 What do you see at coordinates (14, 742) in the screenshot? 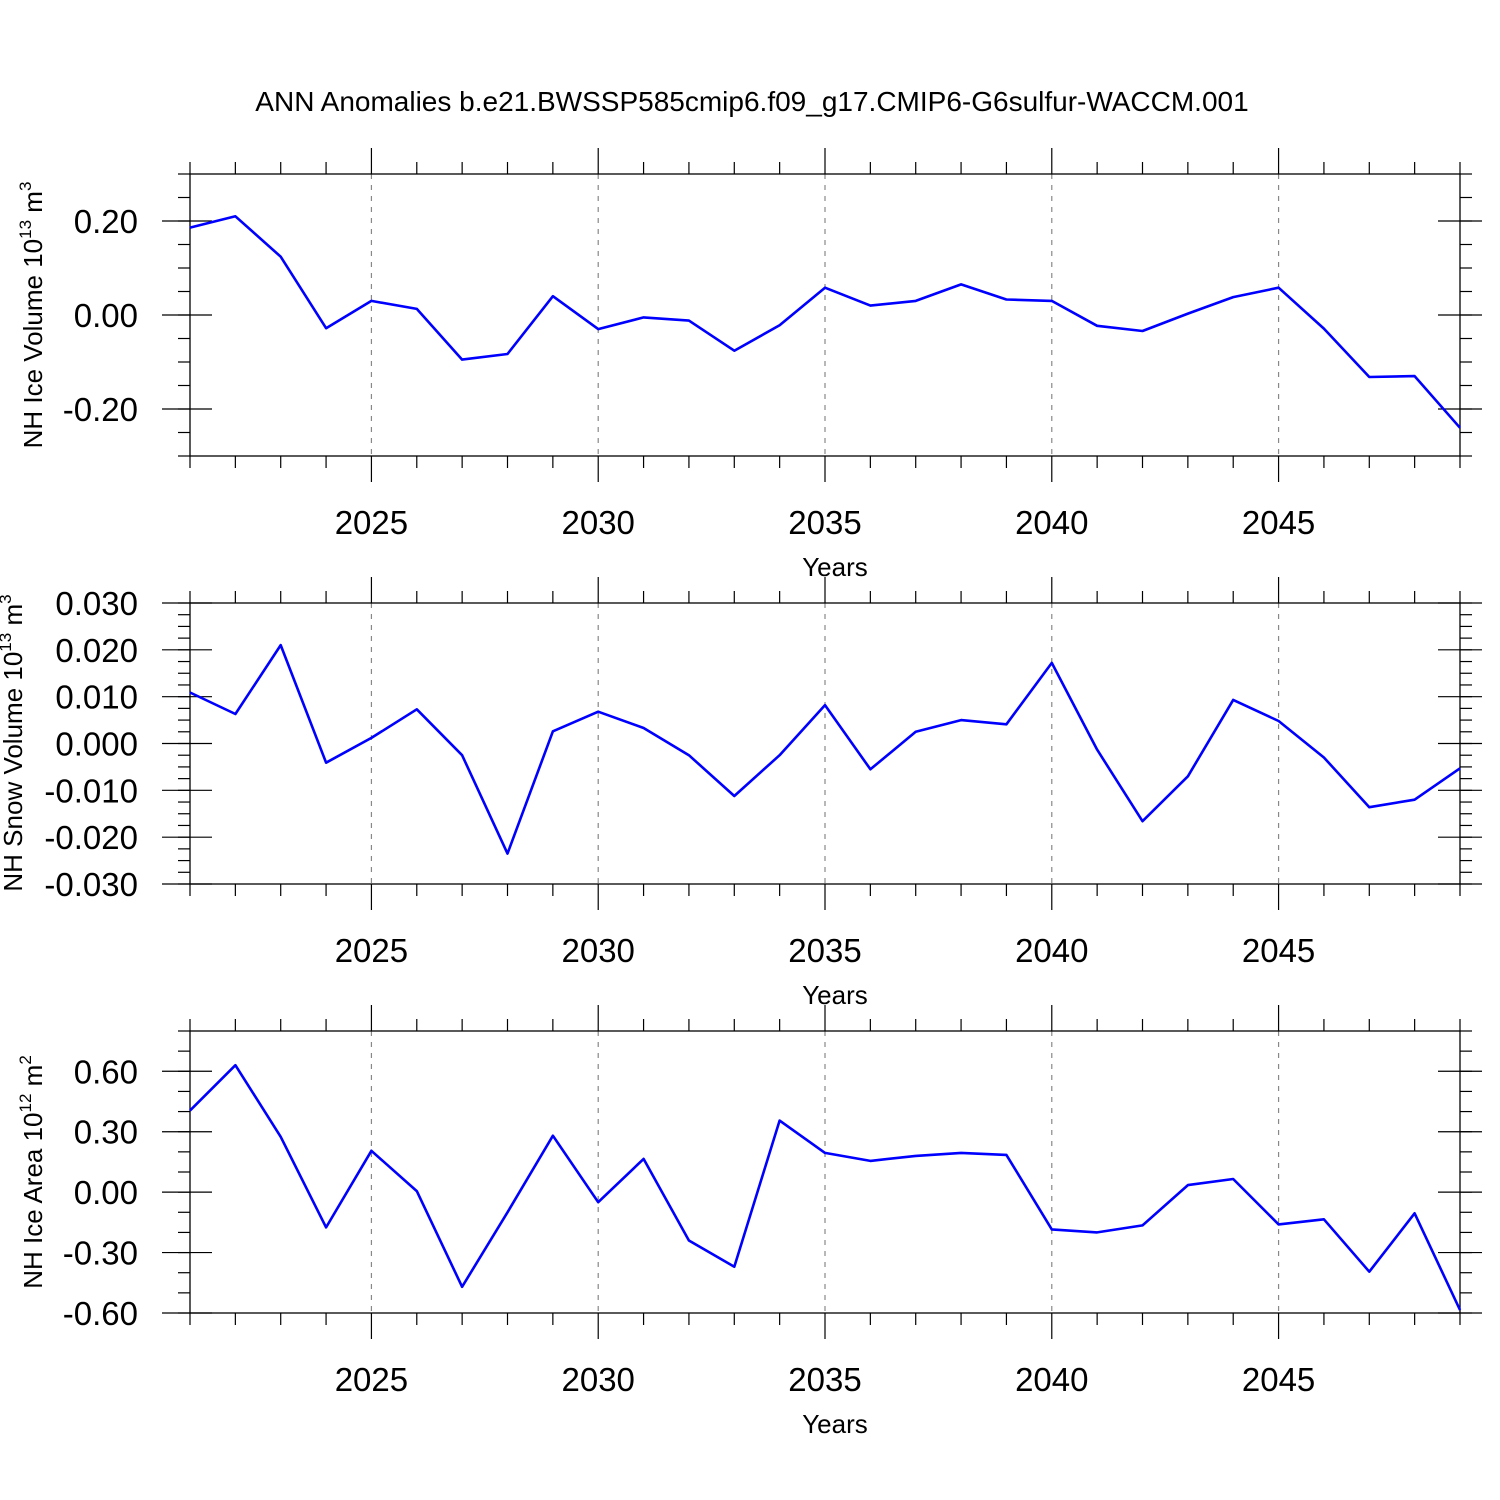
I see `y-axis-label: NH Snow Volume 1013 m3` at bounding box center [14, 742].